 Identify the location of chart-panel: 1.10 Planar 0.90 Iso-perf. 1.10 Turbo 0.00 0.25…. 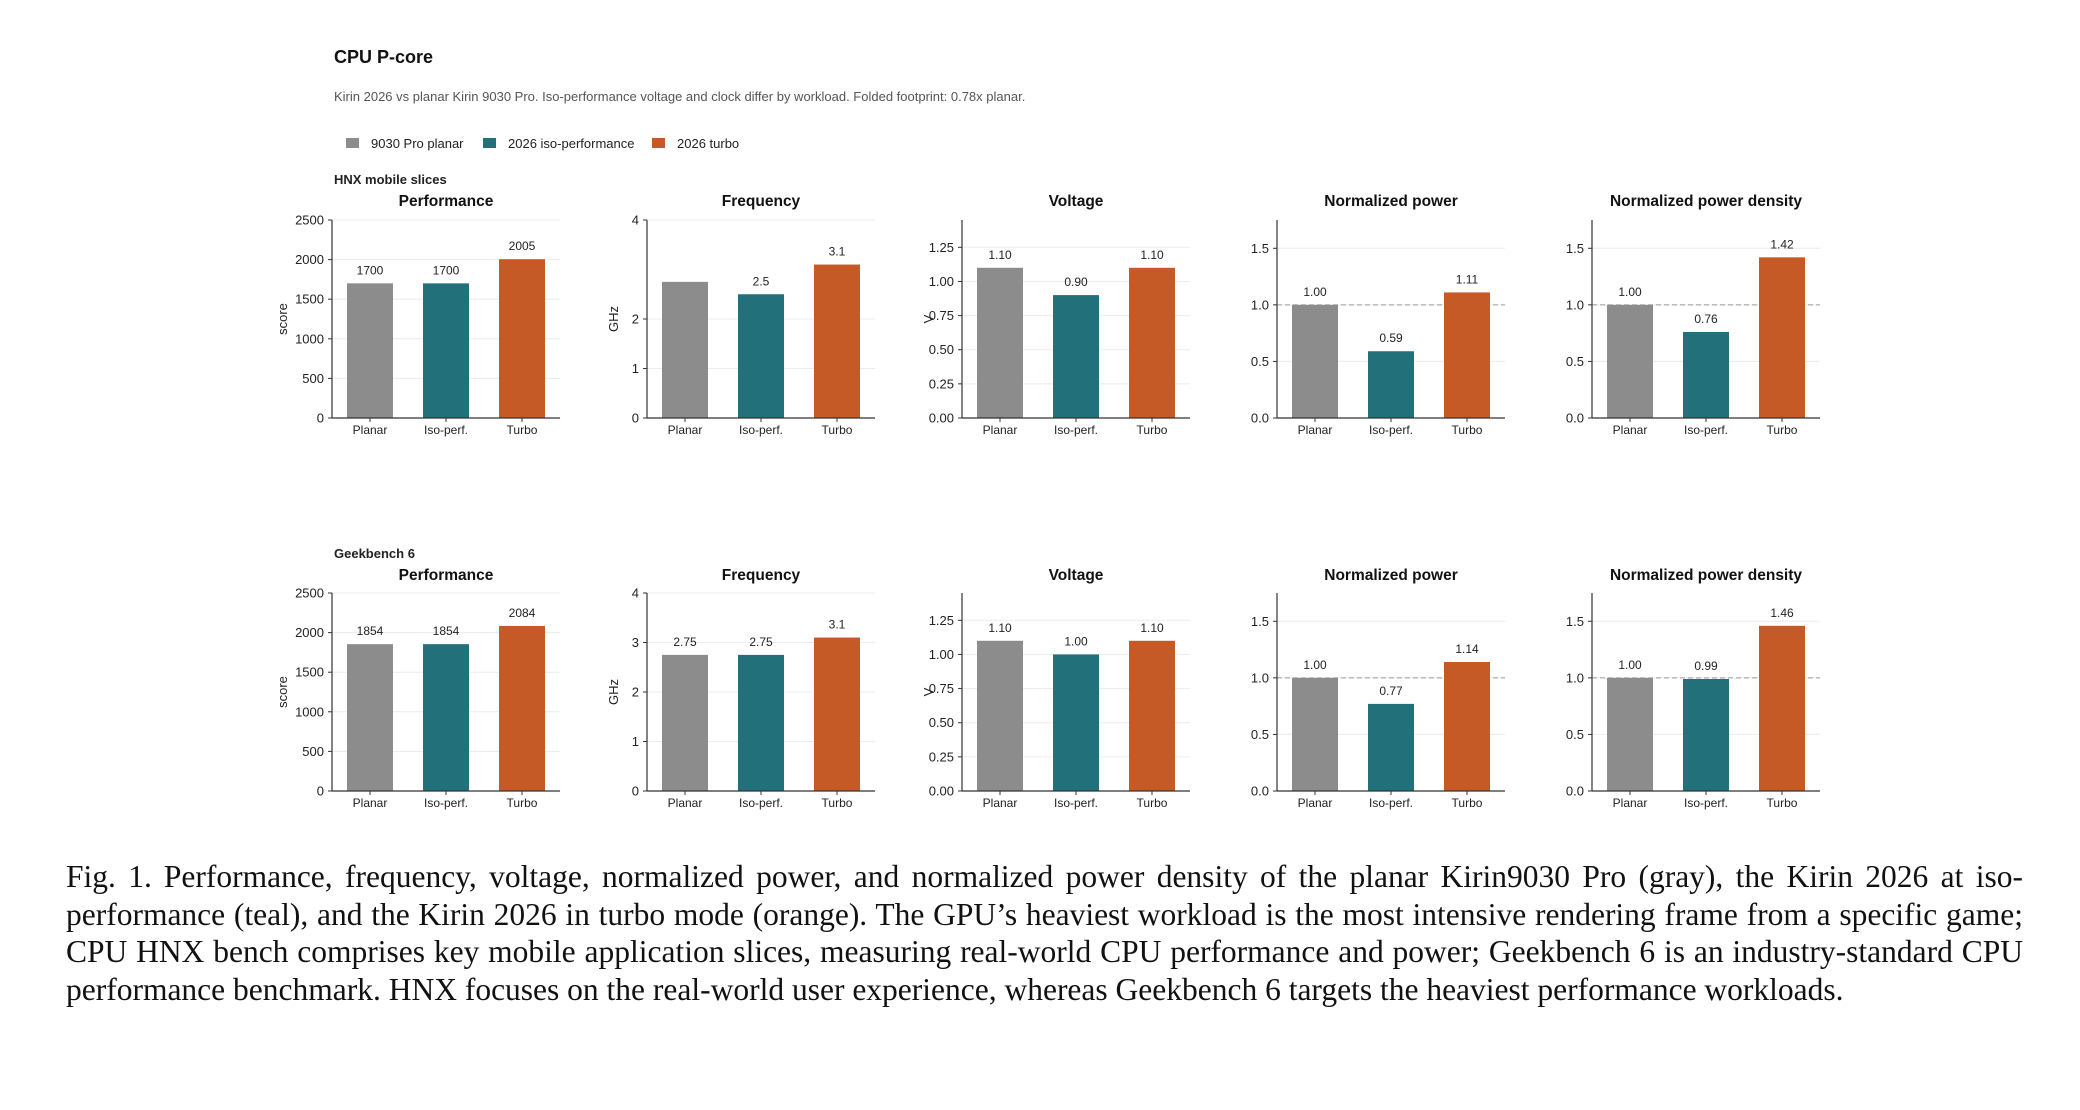
(1055, 315).